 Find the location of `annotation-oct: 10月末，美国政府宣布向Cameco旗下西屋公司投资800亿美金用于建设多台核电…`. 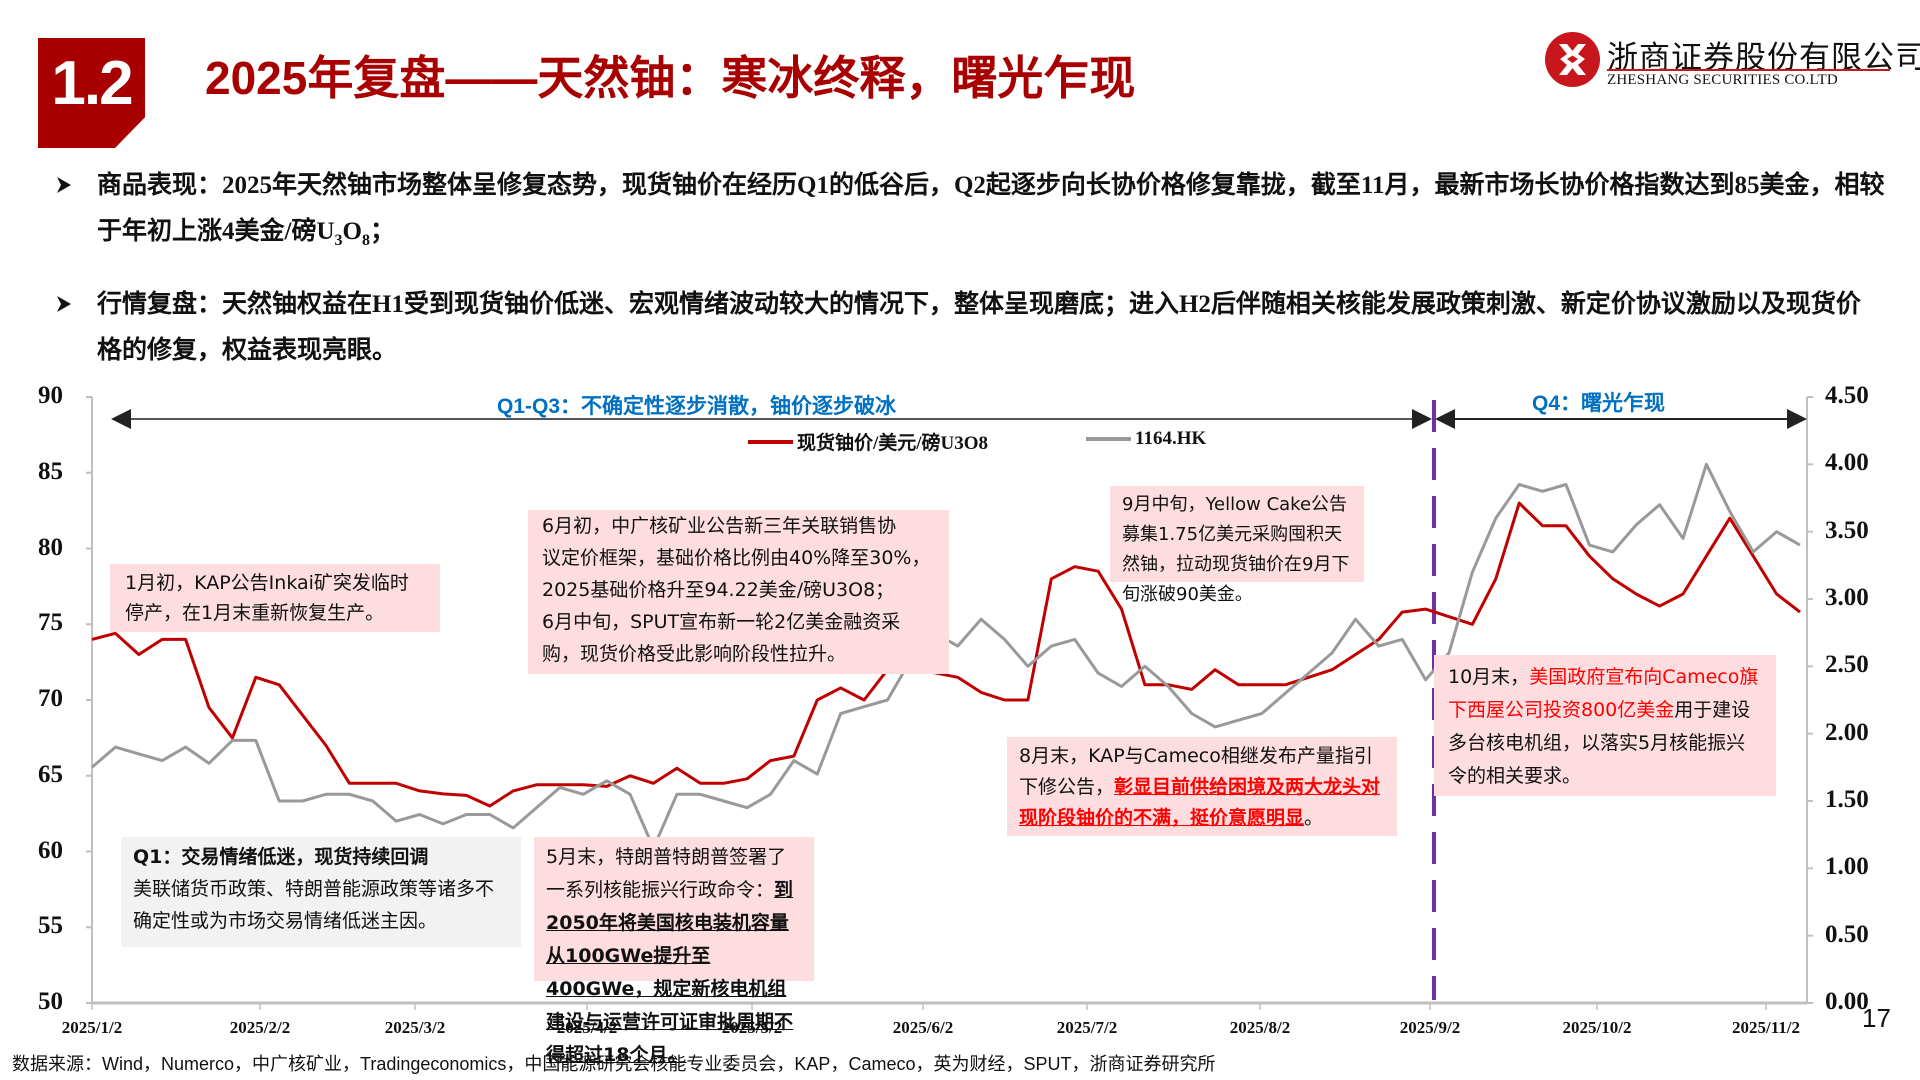

annotation-oct: 10月末，美国政府宣布向Cameco旗下西屋公司投资800亿美金用于建设多台核电… is located at coordinates (1605, 725).